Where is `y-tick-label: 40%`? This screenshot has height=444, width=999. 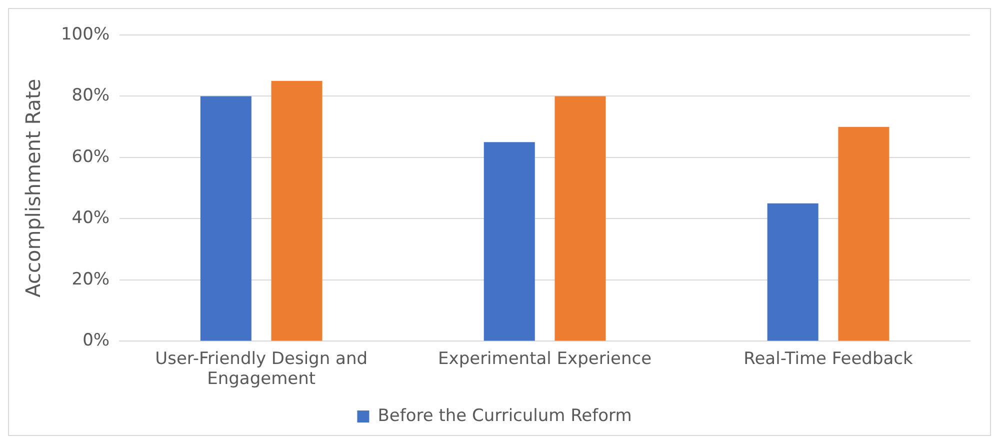 y-tick-label: 40% is located at coordinates (91, 218).